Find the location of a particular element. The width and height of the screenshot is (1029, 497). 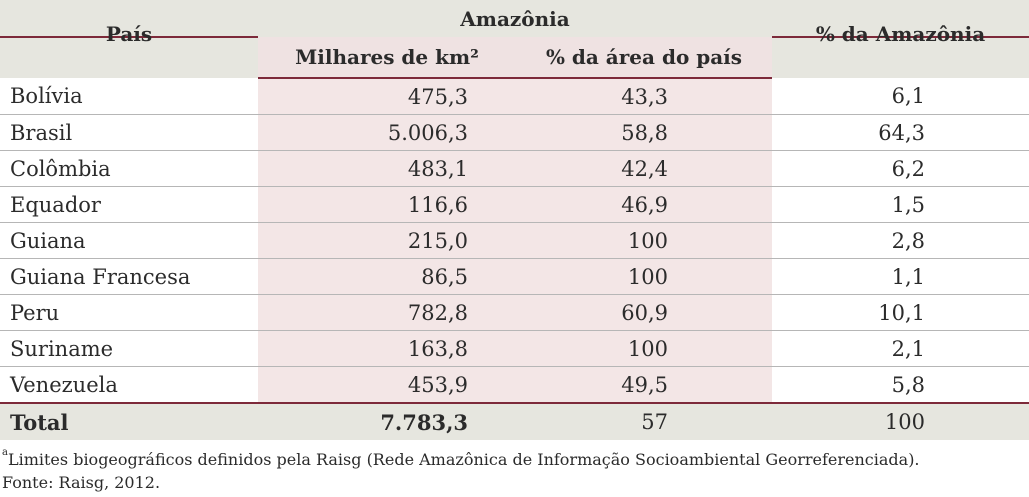

country-name: Colômbia is located at coordinates (129, 168).